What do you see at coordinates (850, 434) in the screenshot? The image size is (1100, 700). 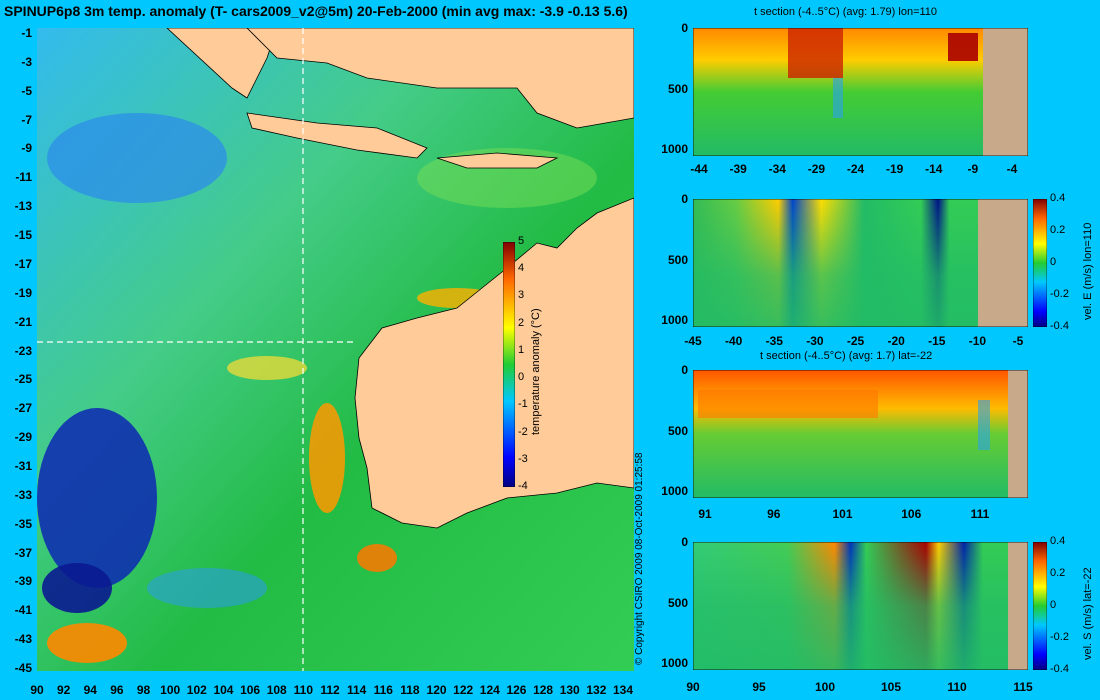 I see `section-lat-t-field` at bounding box center [850, 434].